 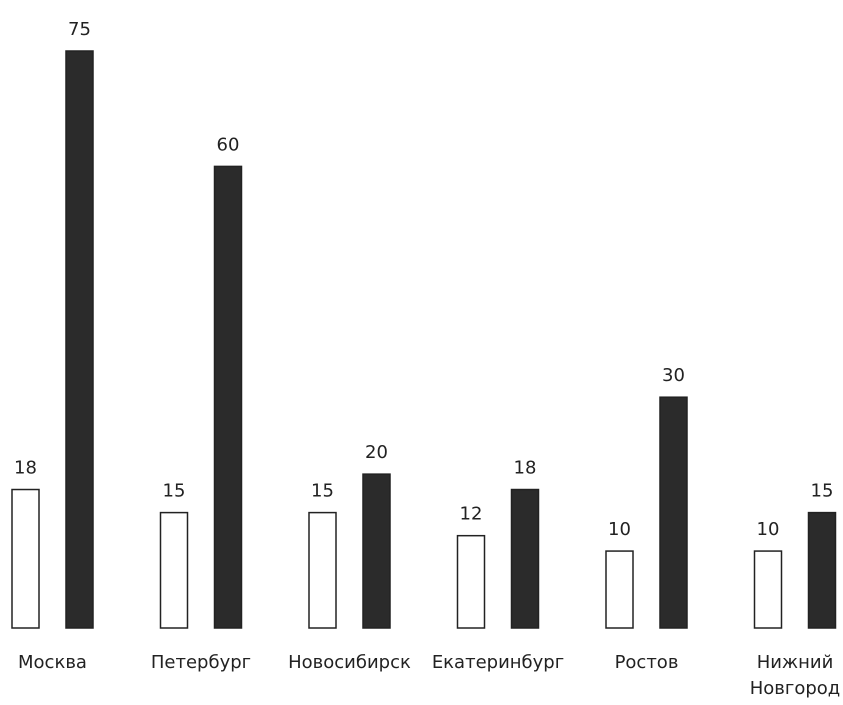 What do you see at coordinates (228, 144) in the screenshot?
I see `data-label: 60` at bounding box center [228, 144].